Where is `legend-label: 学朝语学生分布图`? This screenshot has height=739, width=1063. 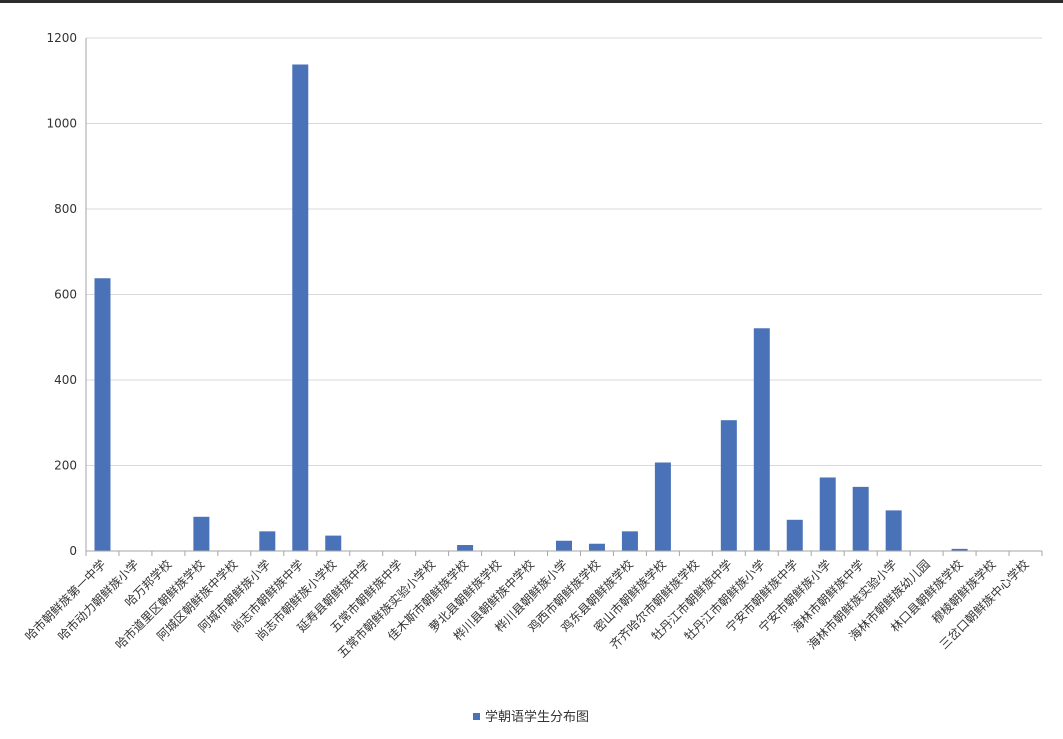 legend-label: 学朝语学生分布图 is located at coordinates (537, 717).